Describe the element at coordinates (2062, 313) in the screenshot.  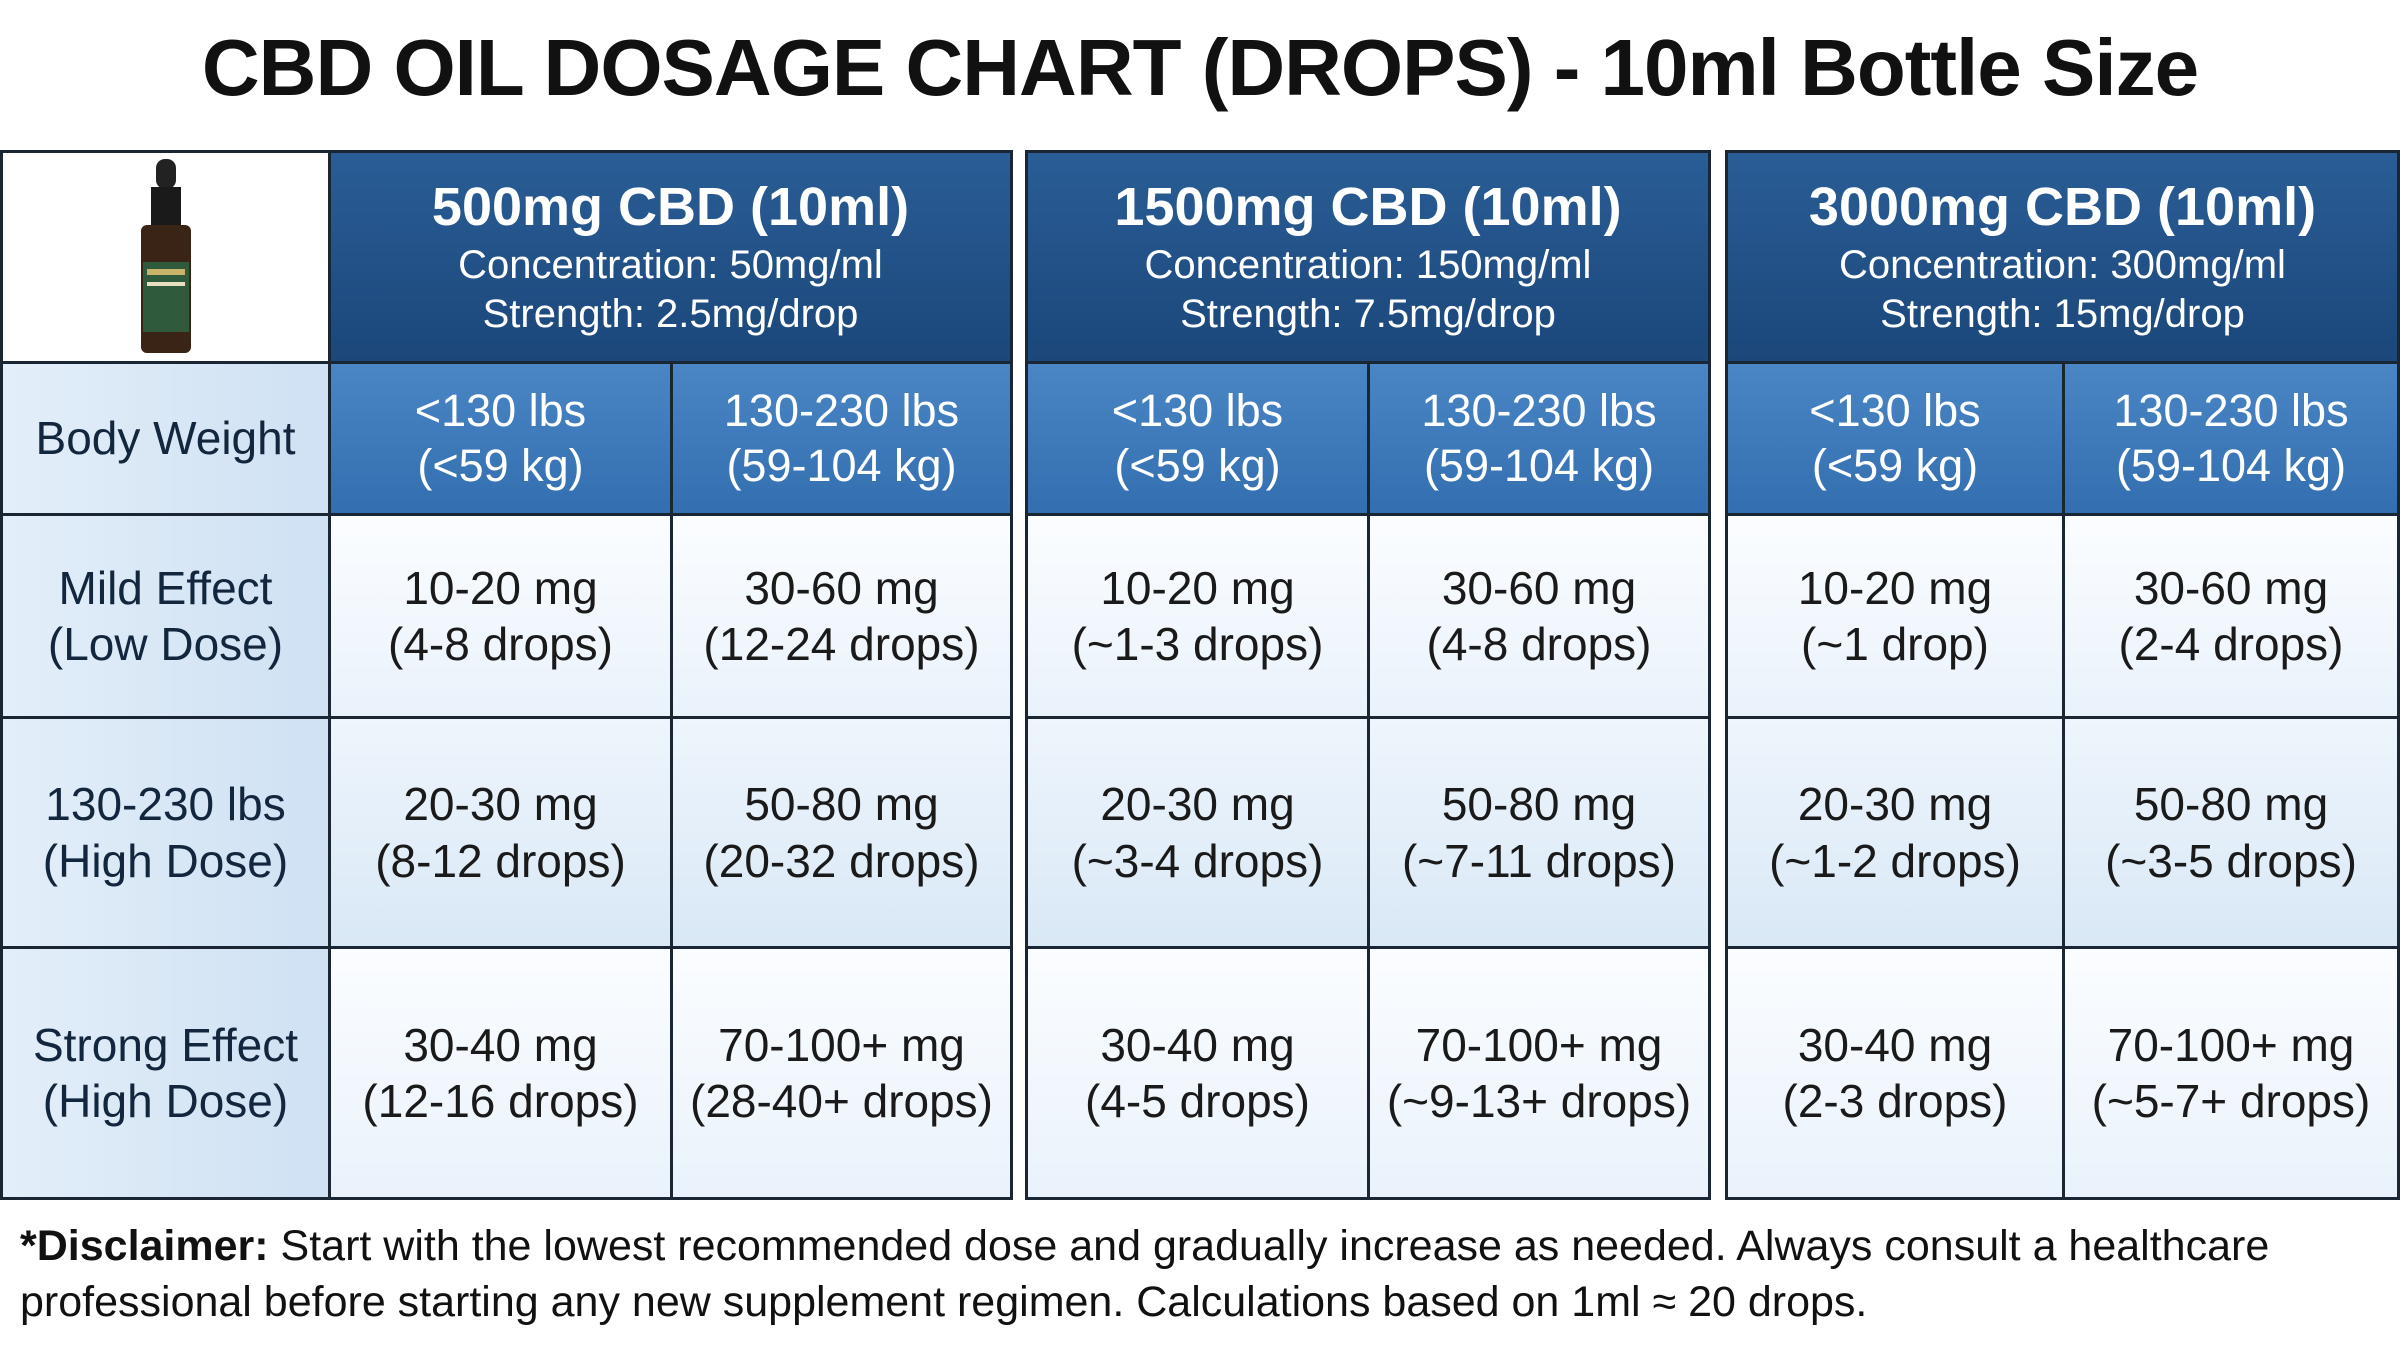
I see `product-strength: Strength: 15mg/drop` at that location.